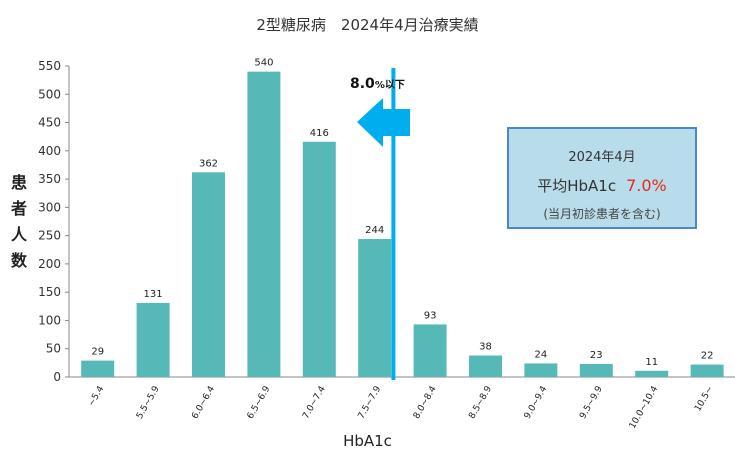 This screenshot has width=735, height=462. I want to click on x-tick-label: ~5.4, so click(97, 396).